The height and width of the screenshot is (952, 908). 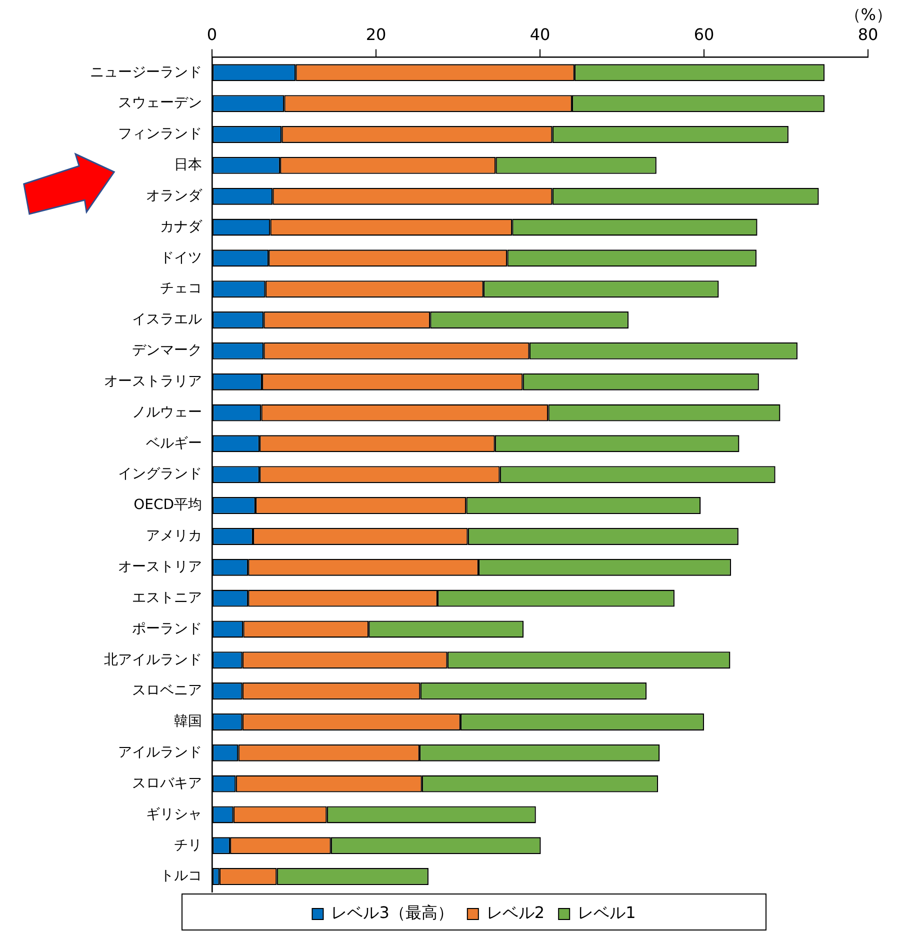 What do you see at coordinates (181, 876) in the screenshot?
I see `y-tick-label: トルコ` at bounding box center [181, 876].